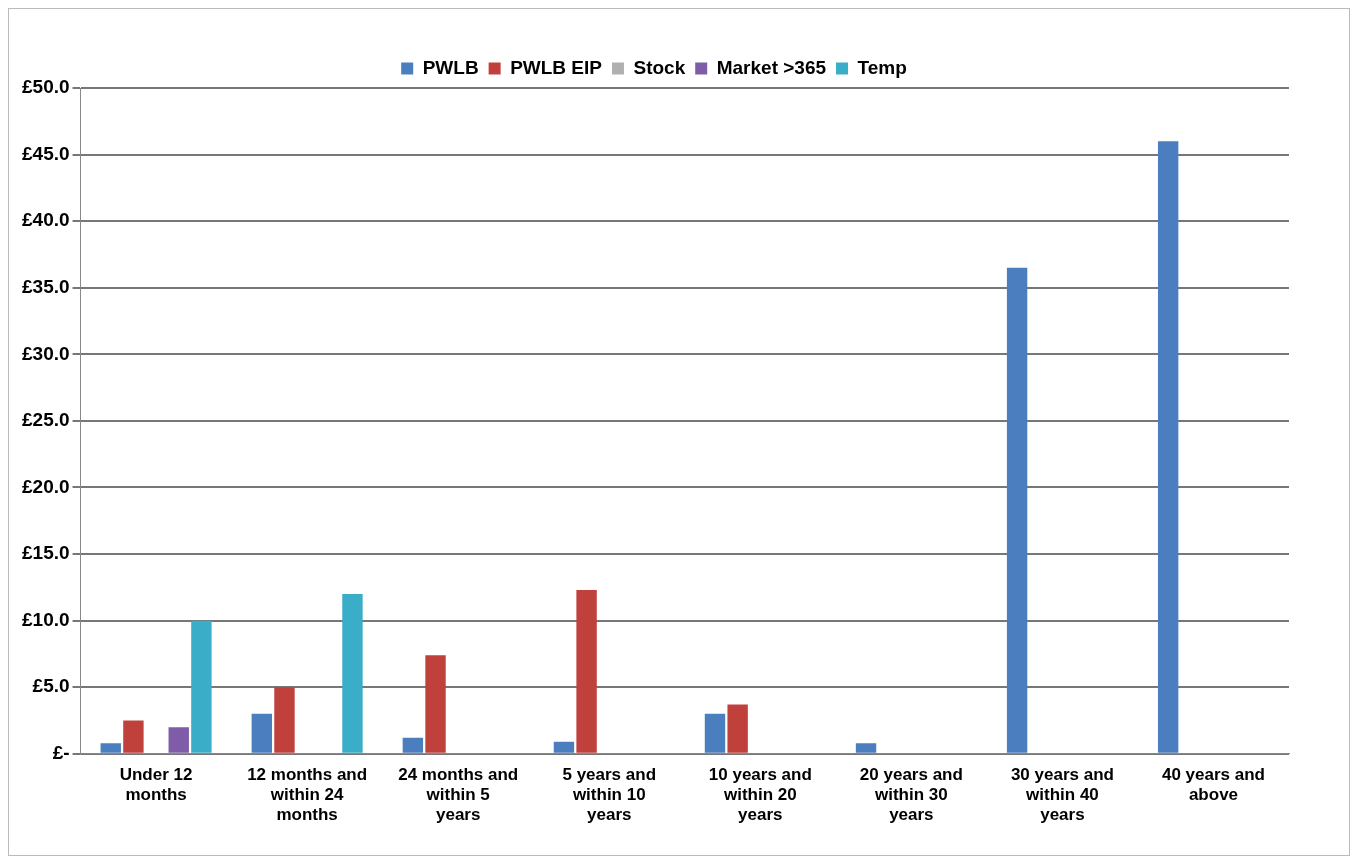  Describe the element at coordinates (46, 420) in the screenshot. I see `y-tick-label: £25.0` at that location.